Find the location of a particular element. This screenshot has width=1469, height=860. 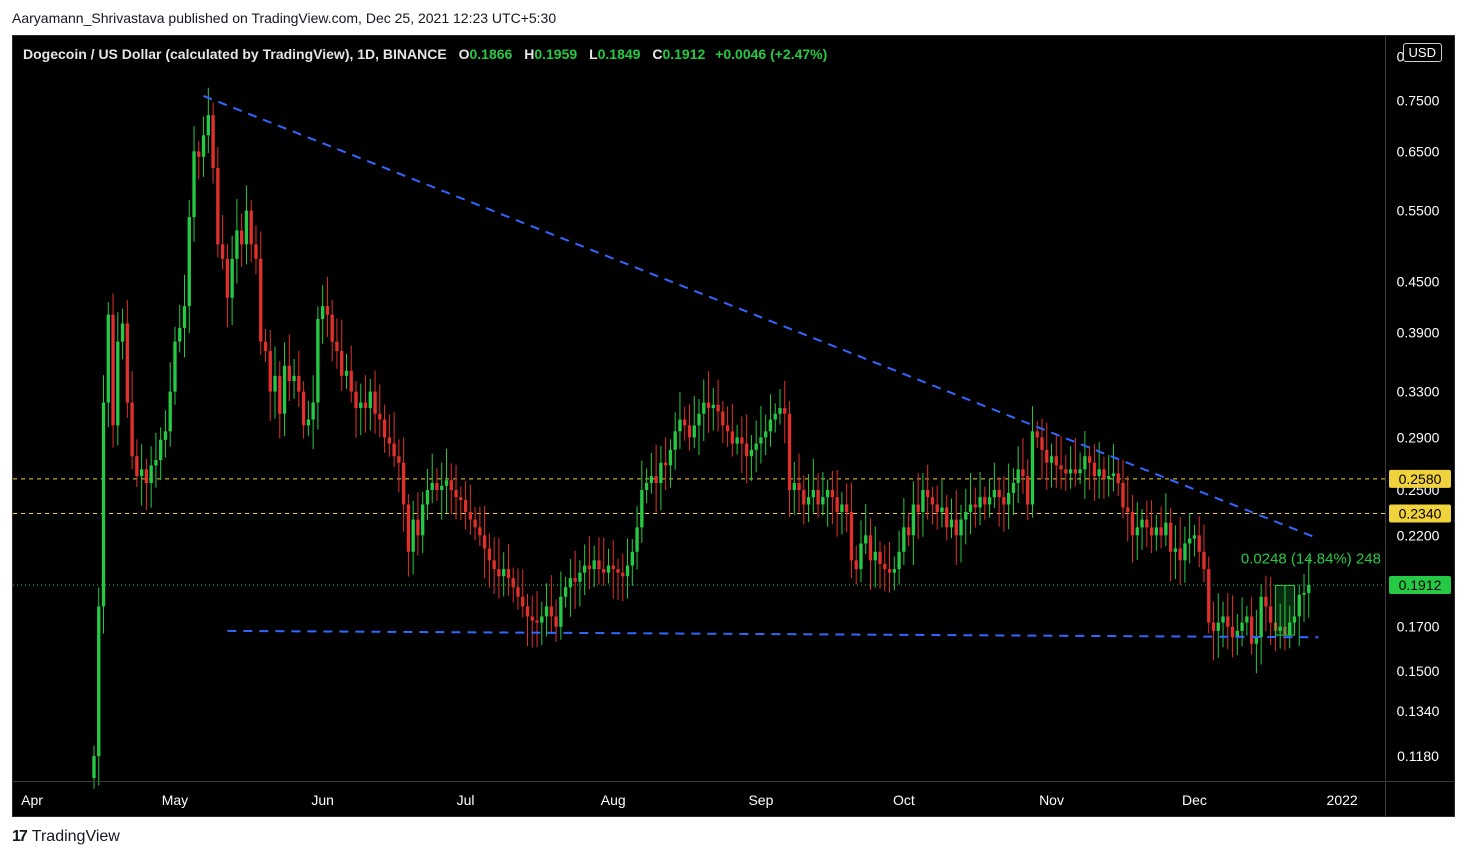

time-tick-label: Aug is located at coordinates (613, 800).